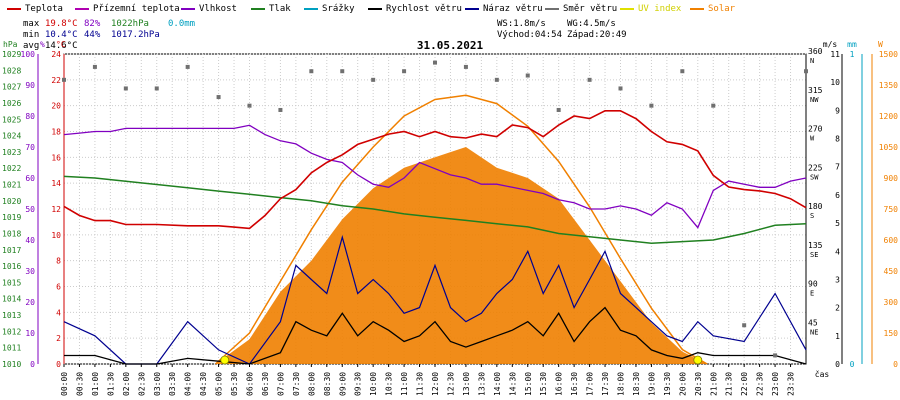 Image resolution: width=900 pixels, height=400 pixels. Describe the element at coordinates (450, 384) in the screenshot. I see `tick-label-time: 12:30` at that location.